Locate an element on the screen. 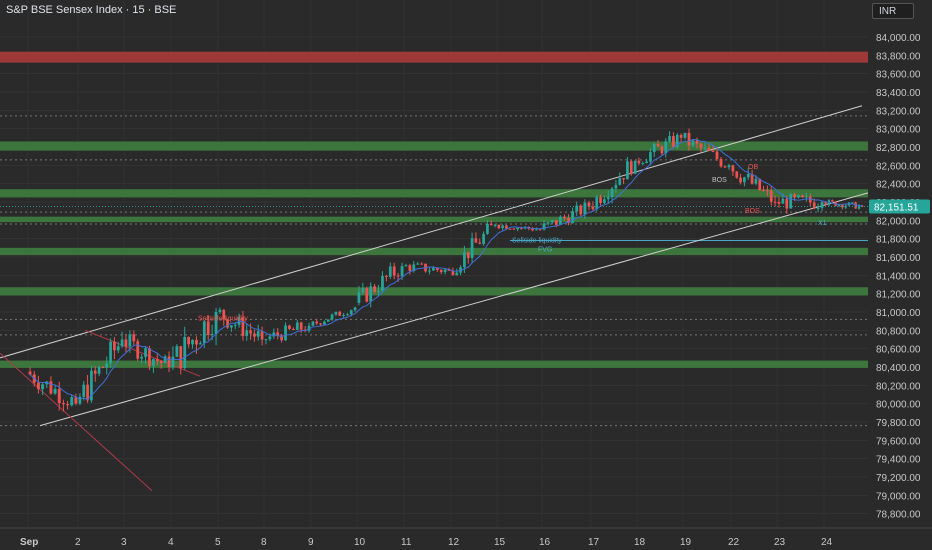  price-tick-label: 79,400.00 is located at coordinates (898, 460).